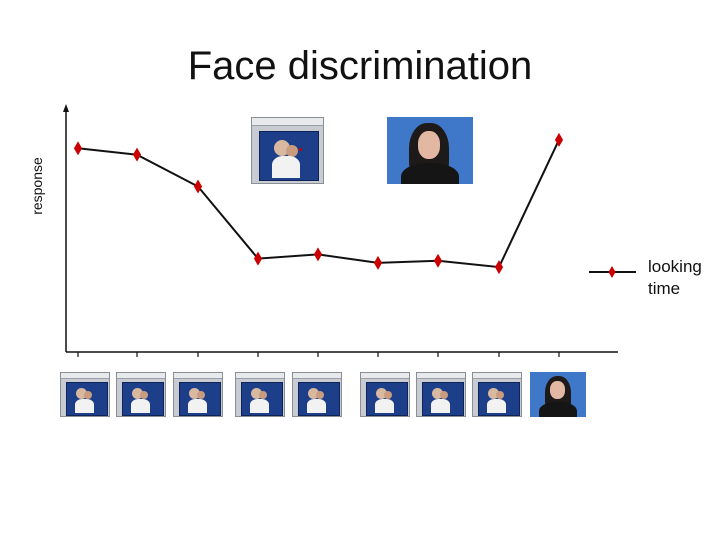  What do you see at coordinates (612, 272) in the screenshot?
I see `legend-marker-sample` at bounding box center [612, 272].